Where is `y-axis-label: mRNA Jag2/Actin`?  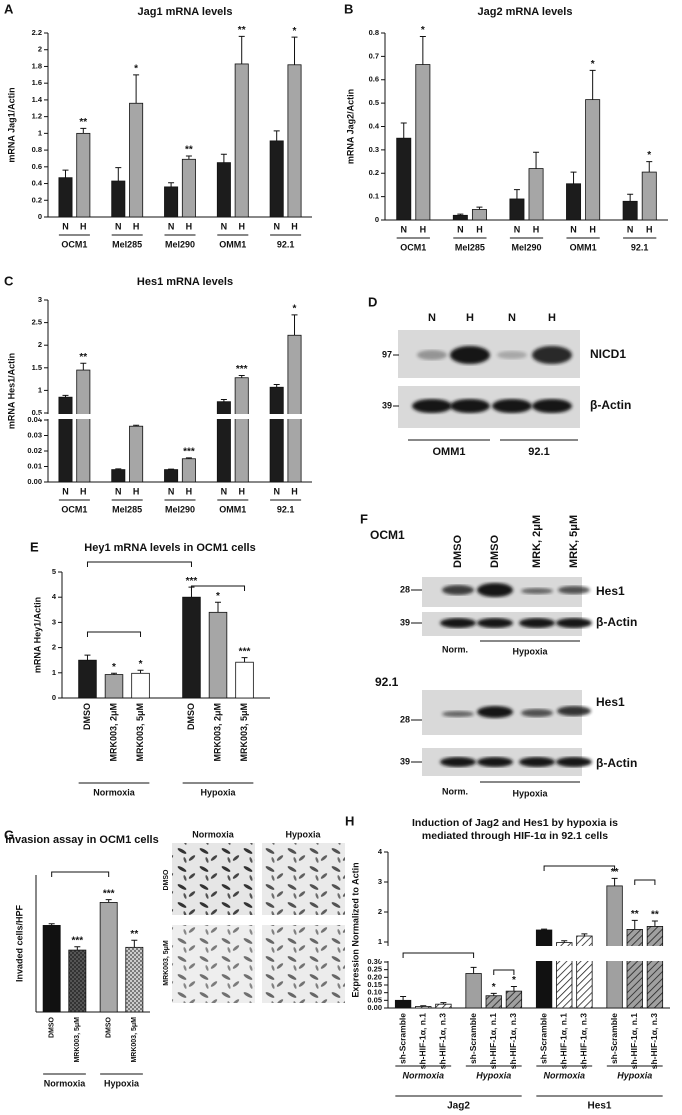
y-axis-label: mRNA Jag2/Actin is located at coordinates (350, 126).